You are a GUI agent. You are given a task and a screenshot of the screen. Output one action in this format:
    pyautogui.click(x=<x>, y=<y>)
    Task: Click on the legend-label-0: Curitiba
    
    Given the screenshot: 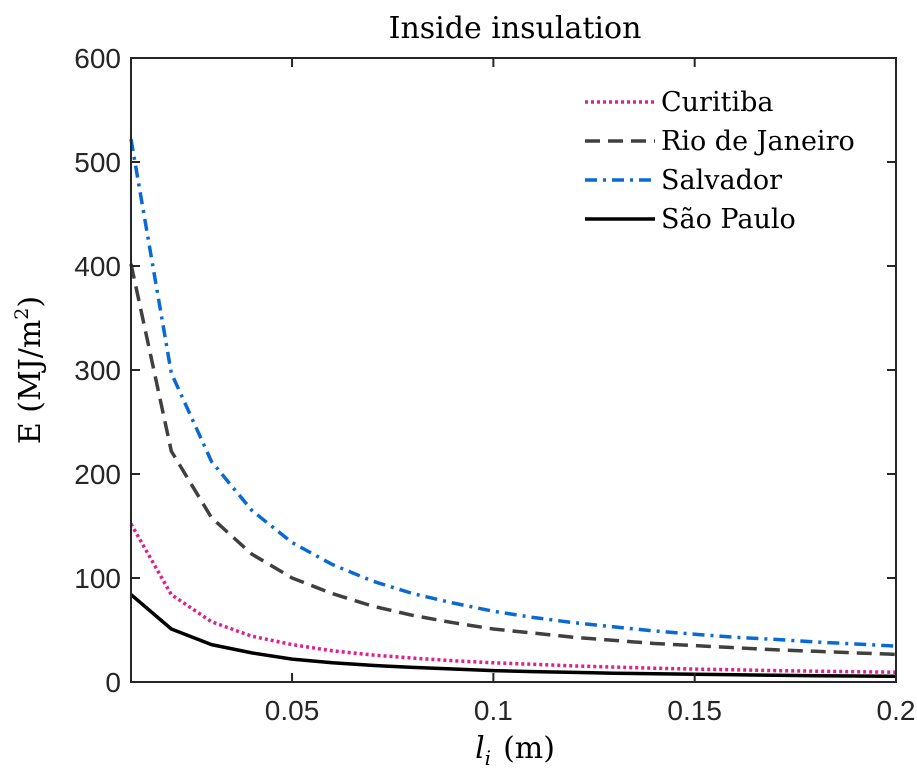 What is the action you would take?
    pyautogui.click(x=717, y=102)
    